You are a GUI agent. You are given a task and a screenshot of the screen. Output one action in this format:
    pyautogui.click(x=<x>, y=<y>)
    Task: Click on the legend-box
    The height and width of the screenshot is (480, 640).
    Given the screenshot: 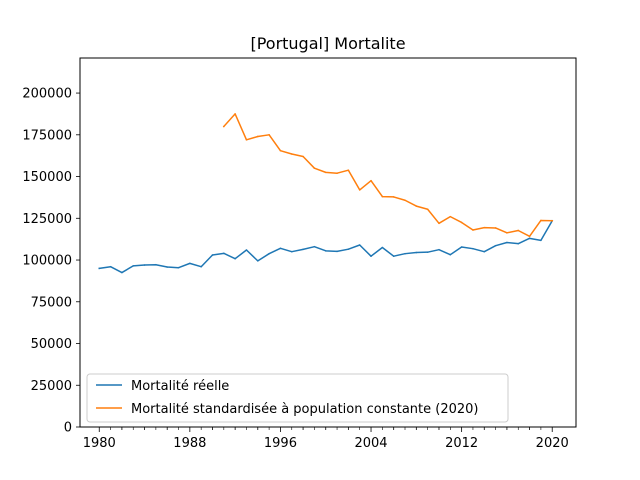 What is the action you would take?
    pyautogui.click(x=297, y=398)
    